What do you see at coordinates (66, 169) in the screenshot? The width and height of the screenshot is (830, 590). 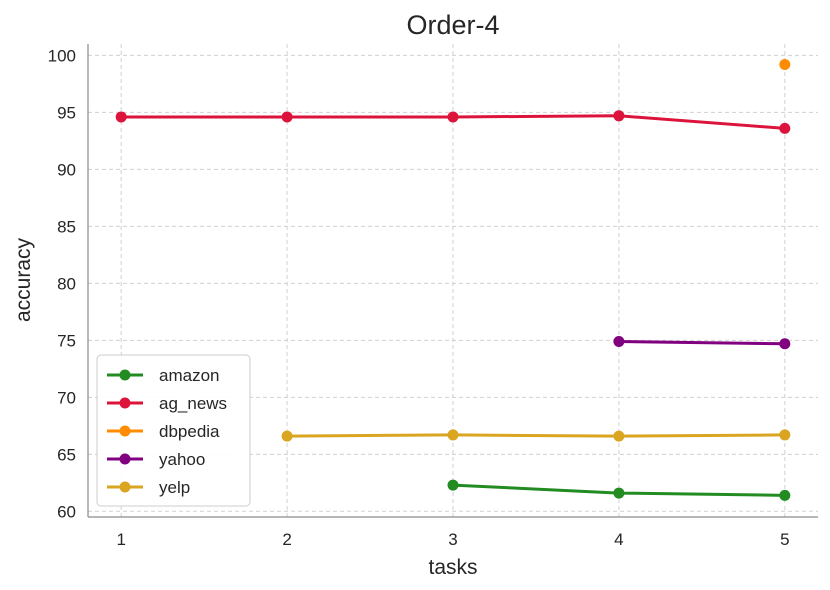 I see `y-tick-label: 90` at bounding box center [66, 169].